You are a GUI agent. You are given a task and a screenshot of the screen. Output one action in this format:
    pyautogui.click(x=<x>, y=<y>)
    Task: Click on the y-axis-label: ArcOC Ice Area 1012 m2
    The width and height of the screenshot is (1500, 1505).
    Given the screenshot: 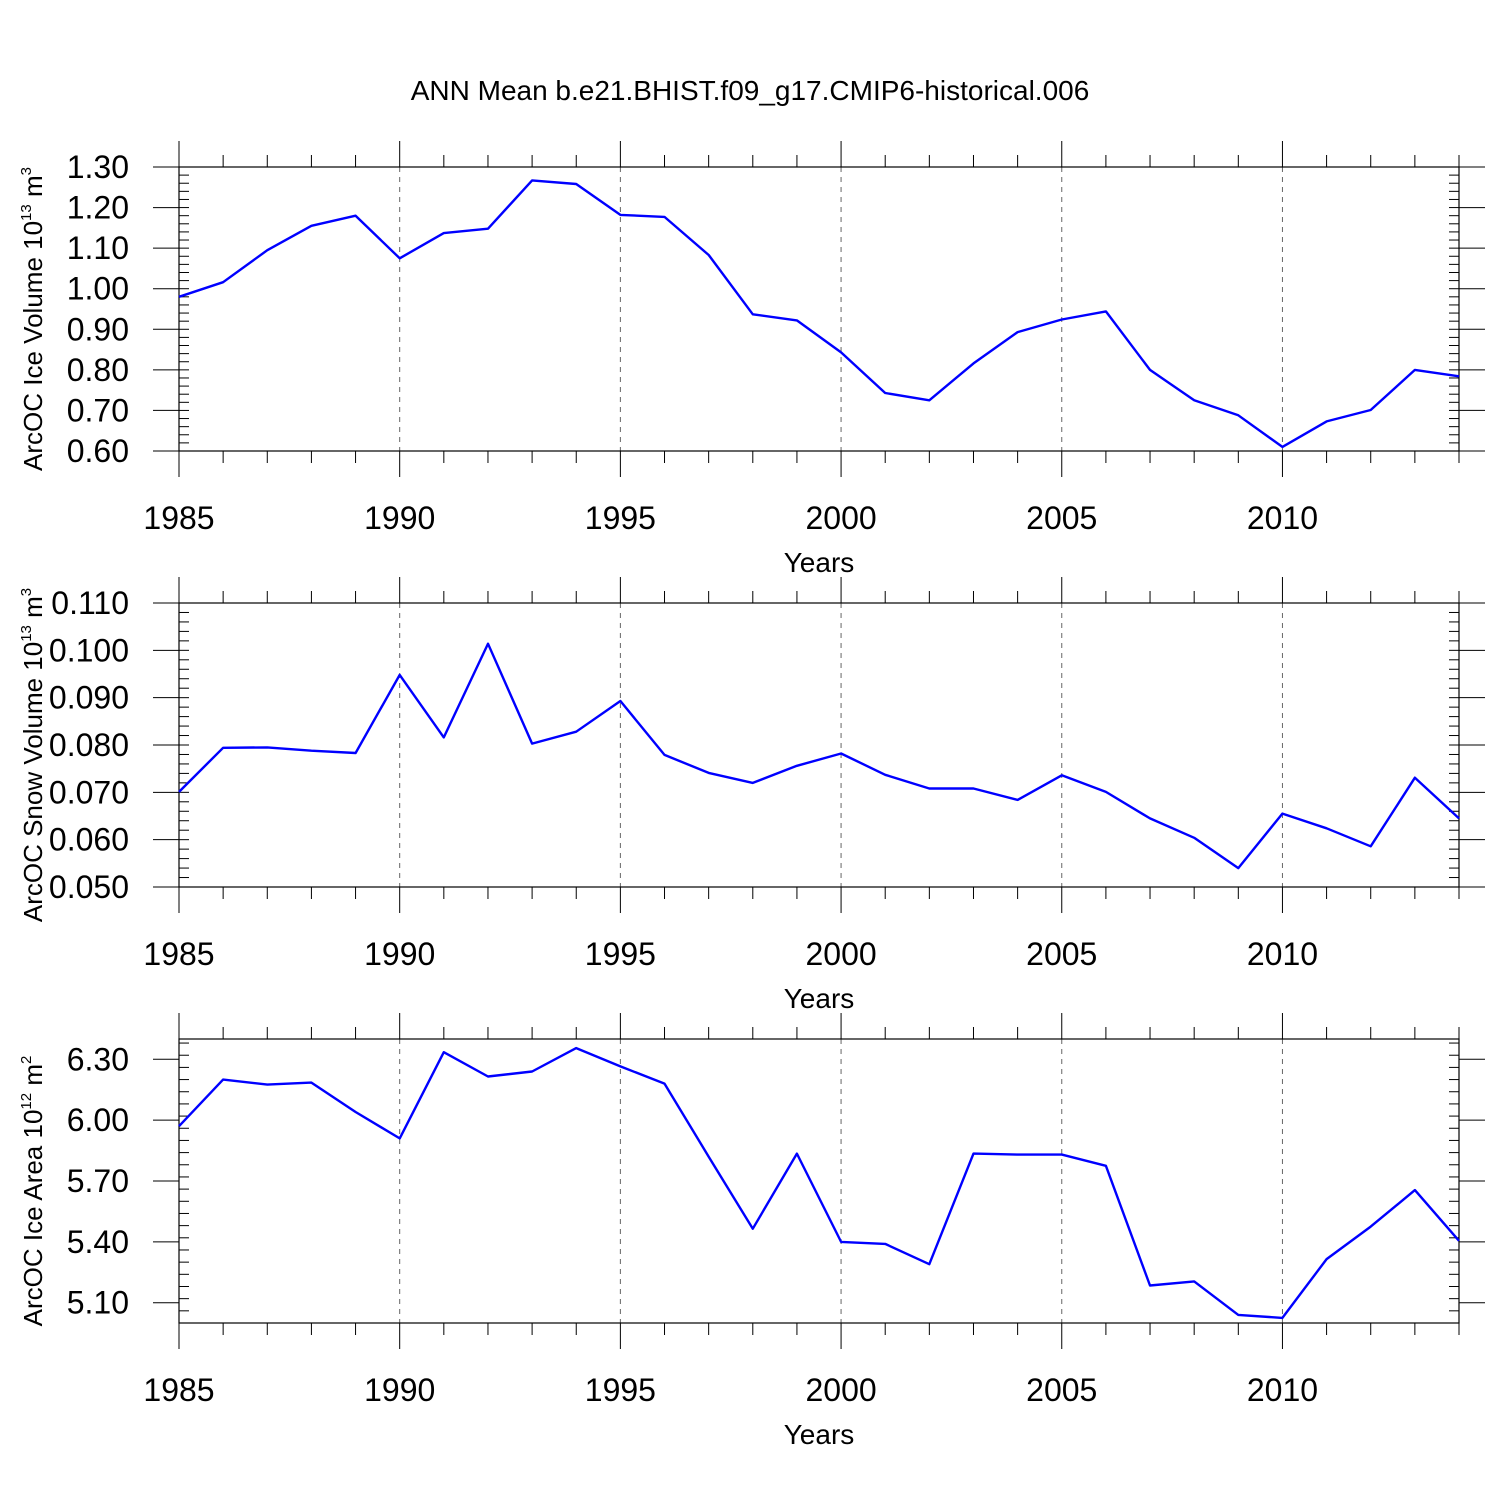 What is the action you would take?
    pyautogui.click(x=33, y=1191)
    